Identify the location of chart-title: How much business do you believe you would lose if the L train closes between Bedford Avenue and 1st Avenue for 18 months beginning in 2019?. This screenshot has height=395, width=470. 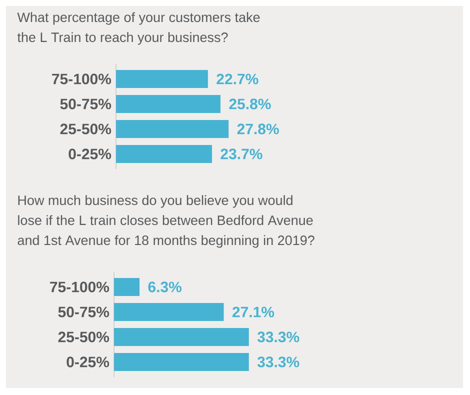
(166, 221).